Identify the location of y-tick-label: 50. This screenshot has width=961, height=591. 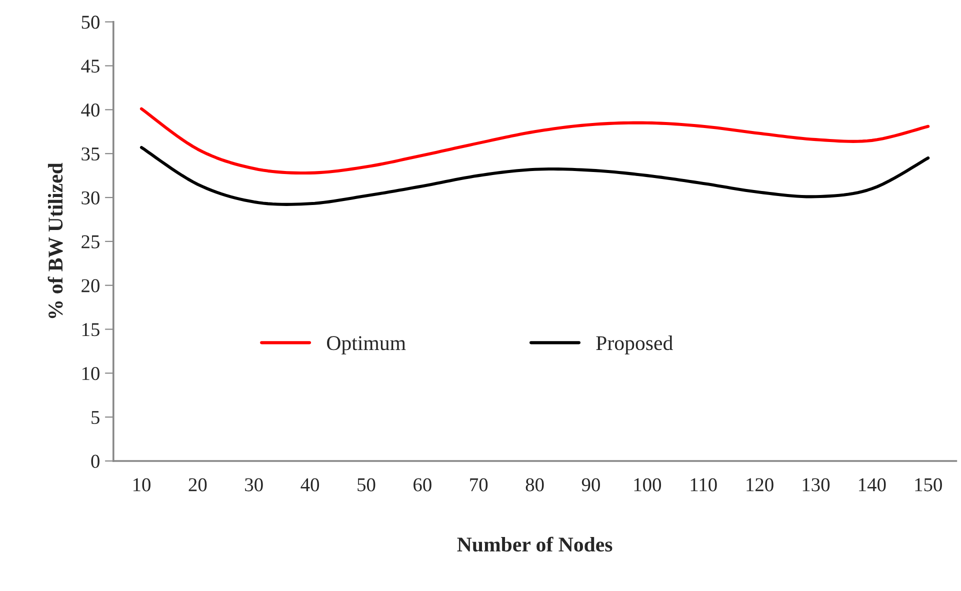
(91, 22).